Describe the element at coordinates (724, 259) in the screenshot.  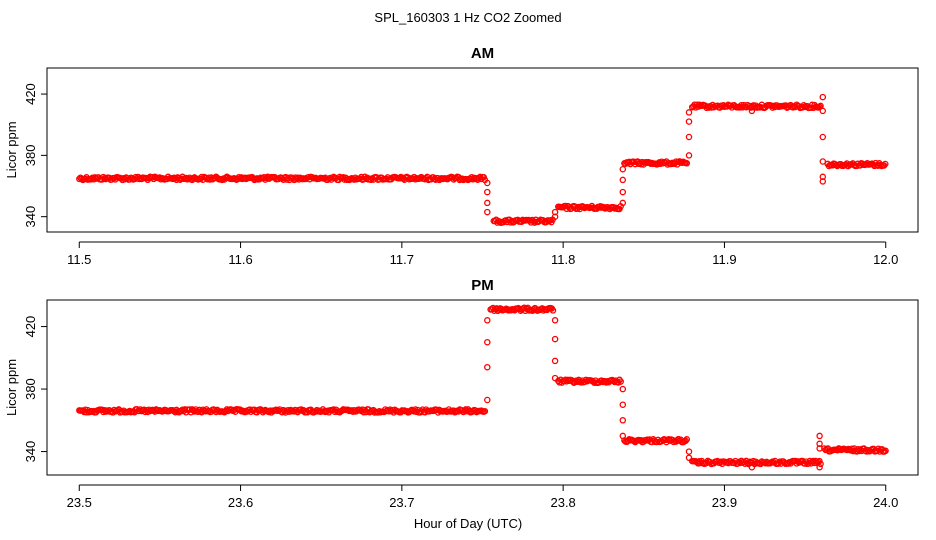
I see `x-tick-label: 11.9` at that location.